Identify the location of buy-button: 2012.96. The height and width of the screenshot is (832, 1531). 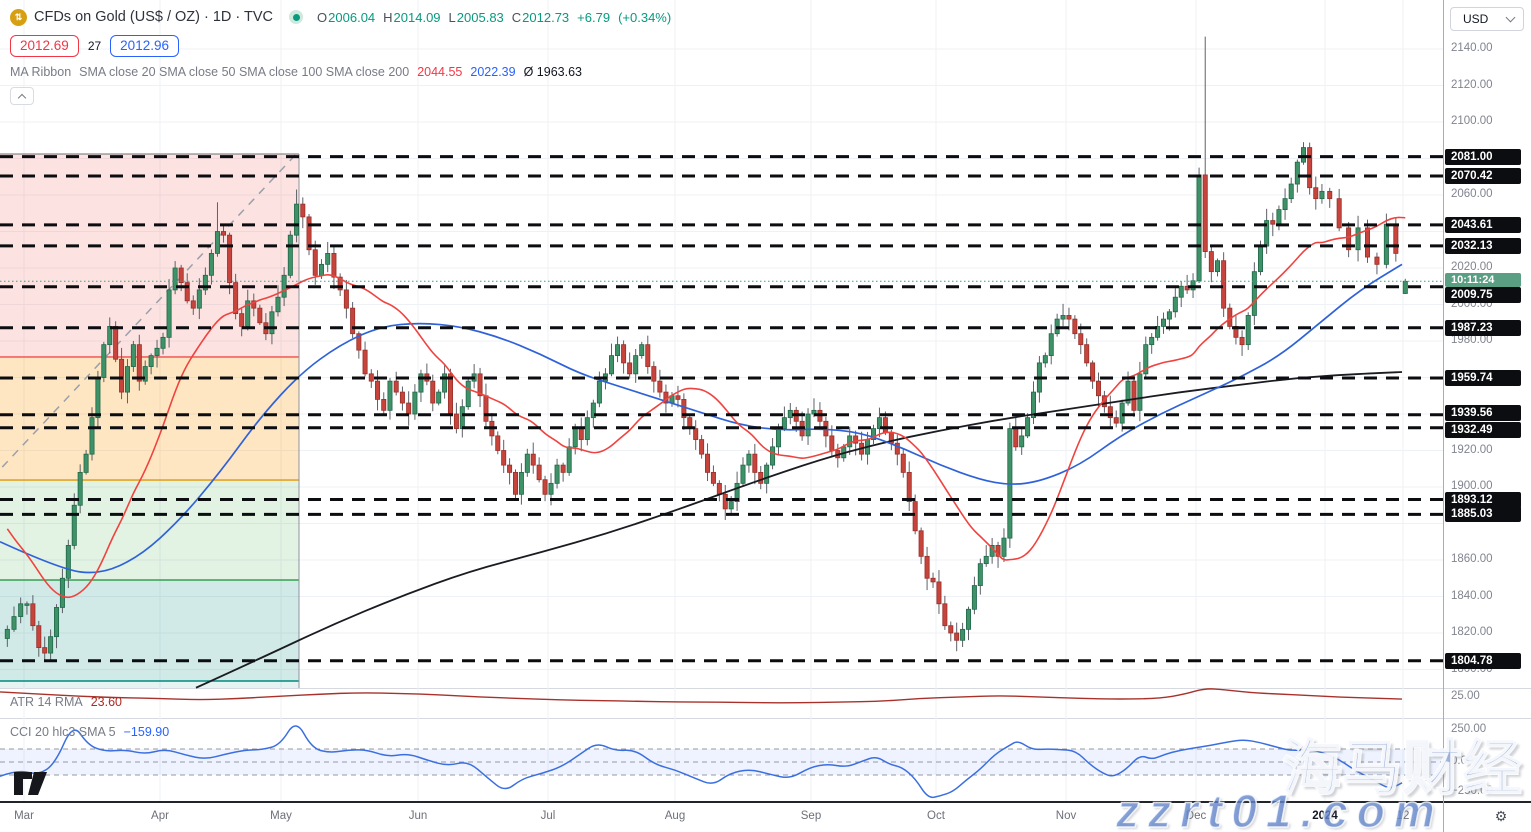
(144, 46).